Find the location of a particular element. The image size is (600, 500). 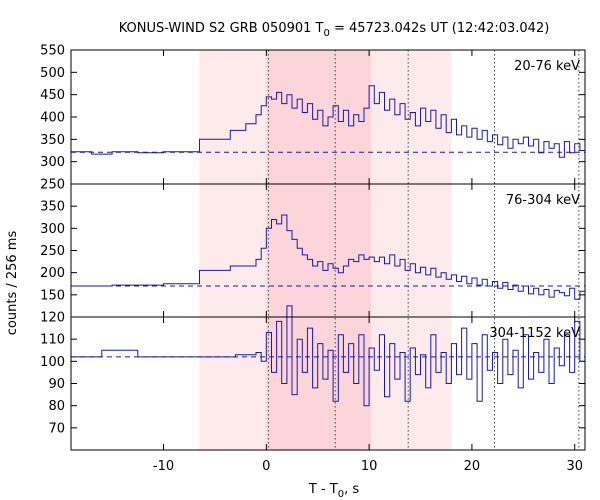

panel-2-ytick-label: 100 is located at coordinates (52, 362).